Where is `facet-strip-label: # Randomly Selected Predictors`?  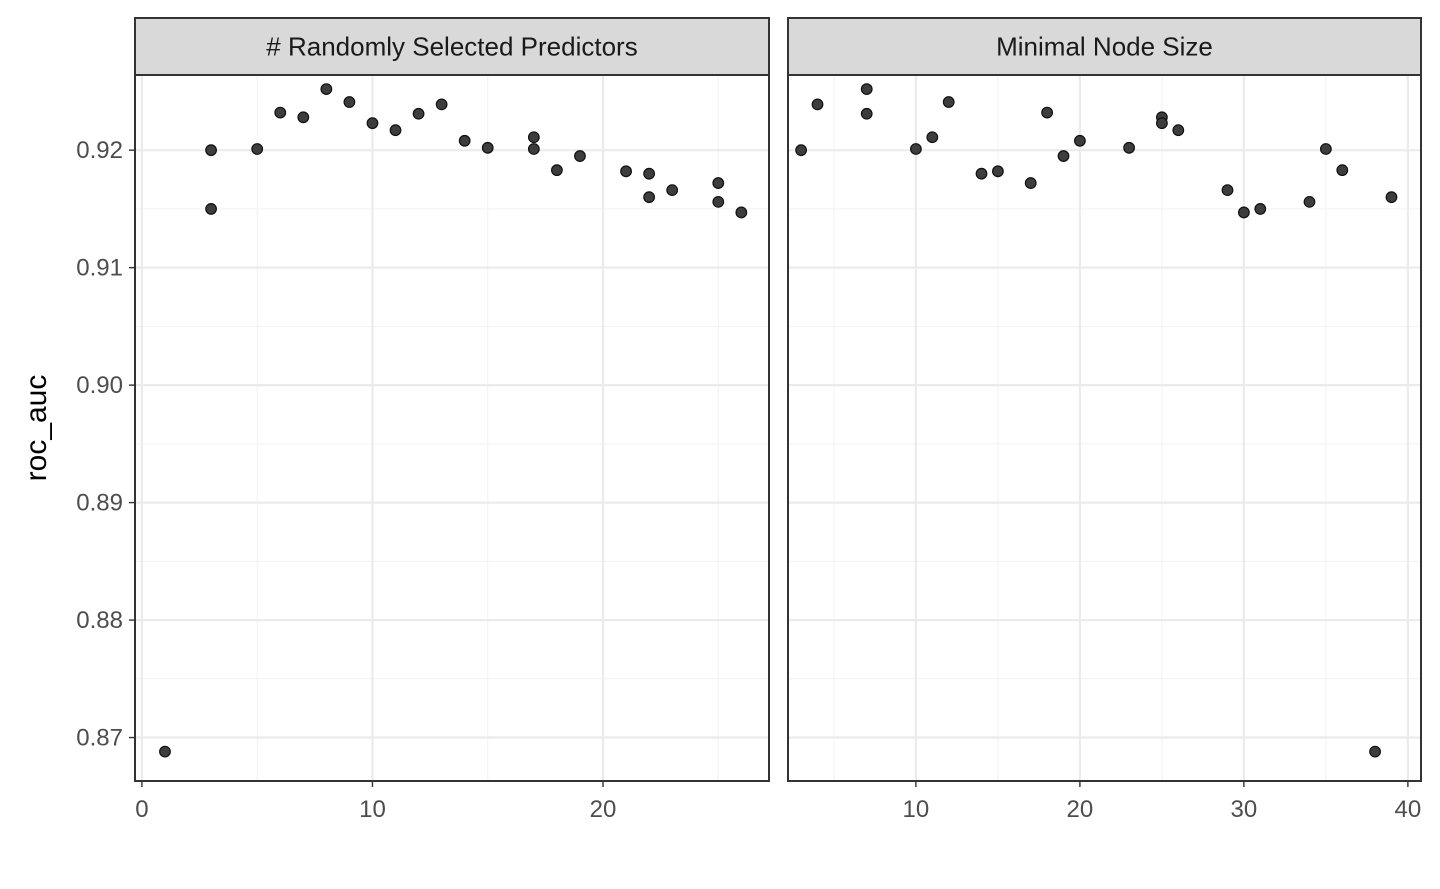 facet-strip-label: # Randomly Selected Predictors is located at coordinates (451, 47).